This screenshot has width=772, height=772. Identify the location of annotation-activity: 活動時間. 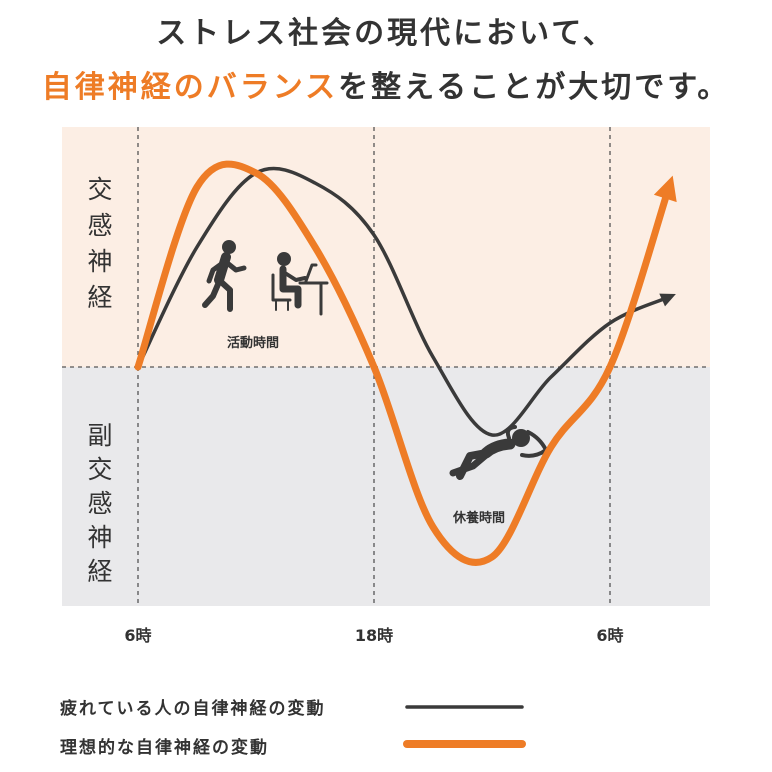
(253, 343).